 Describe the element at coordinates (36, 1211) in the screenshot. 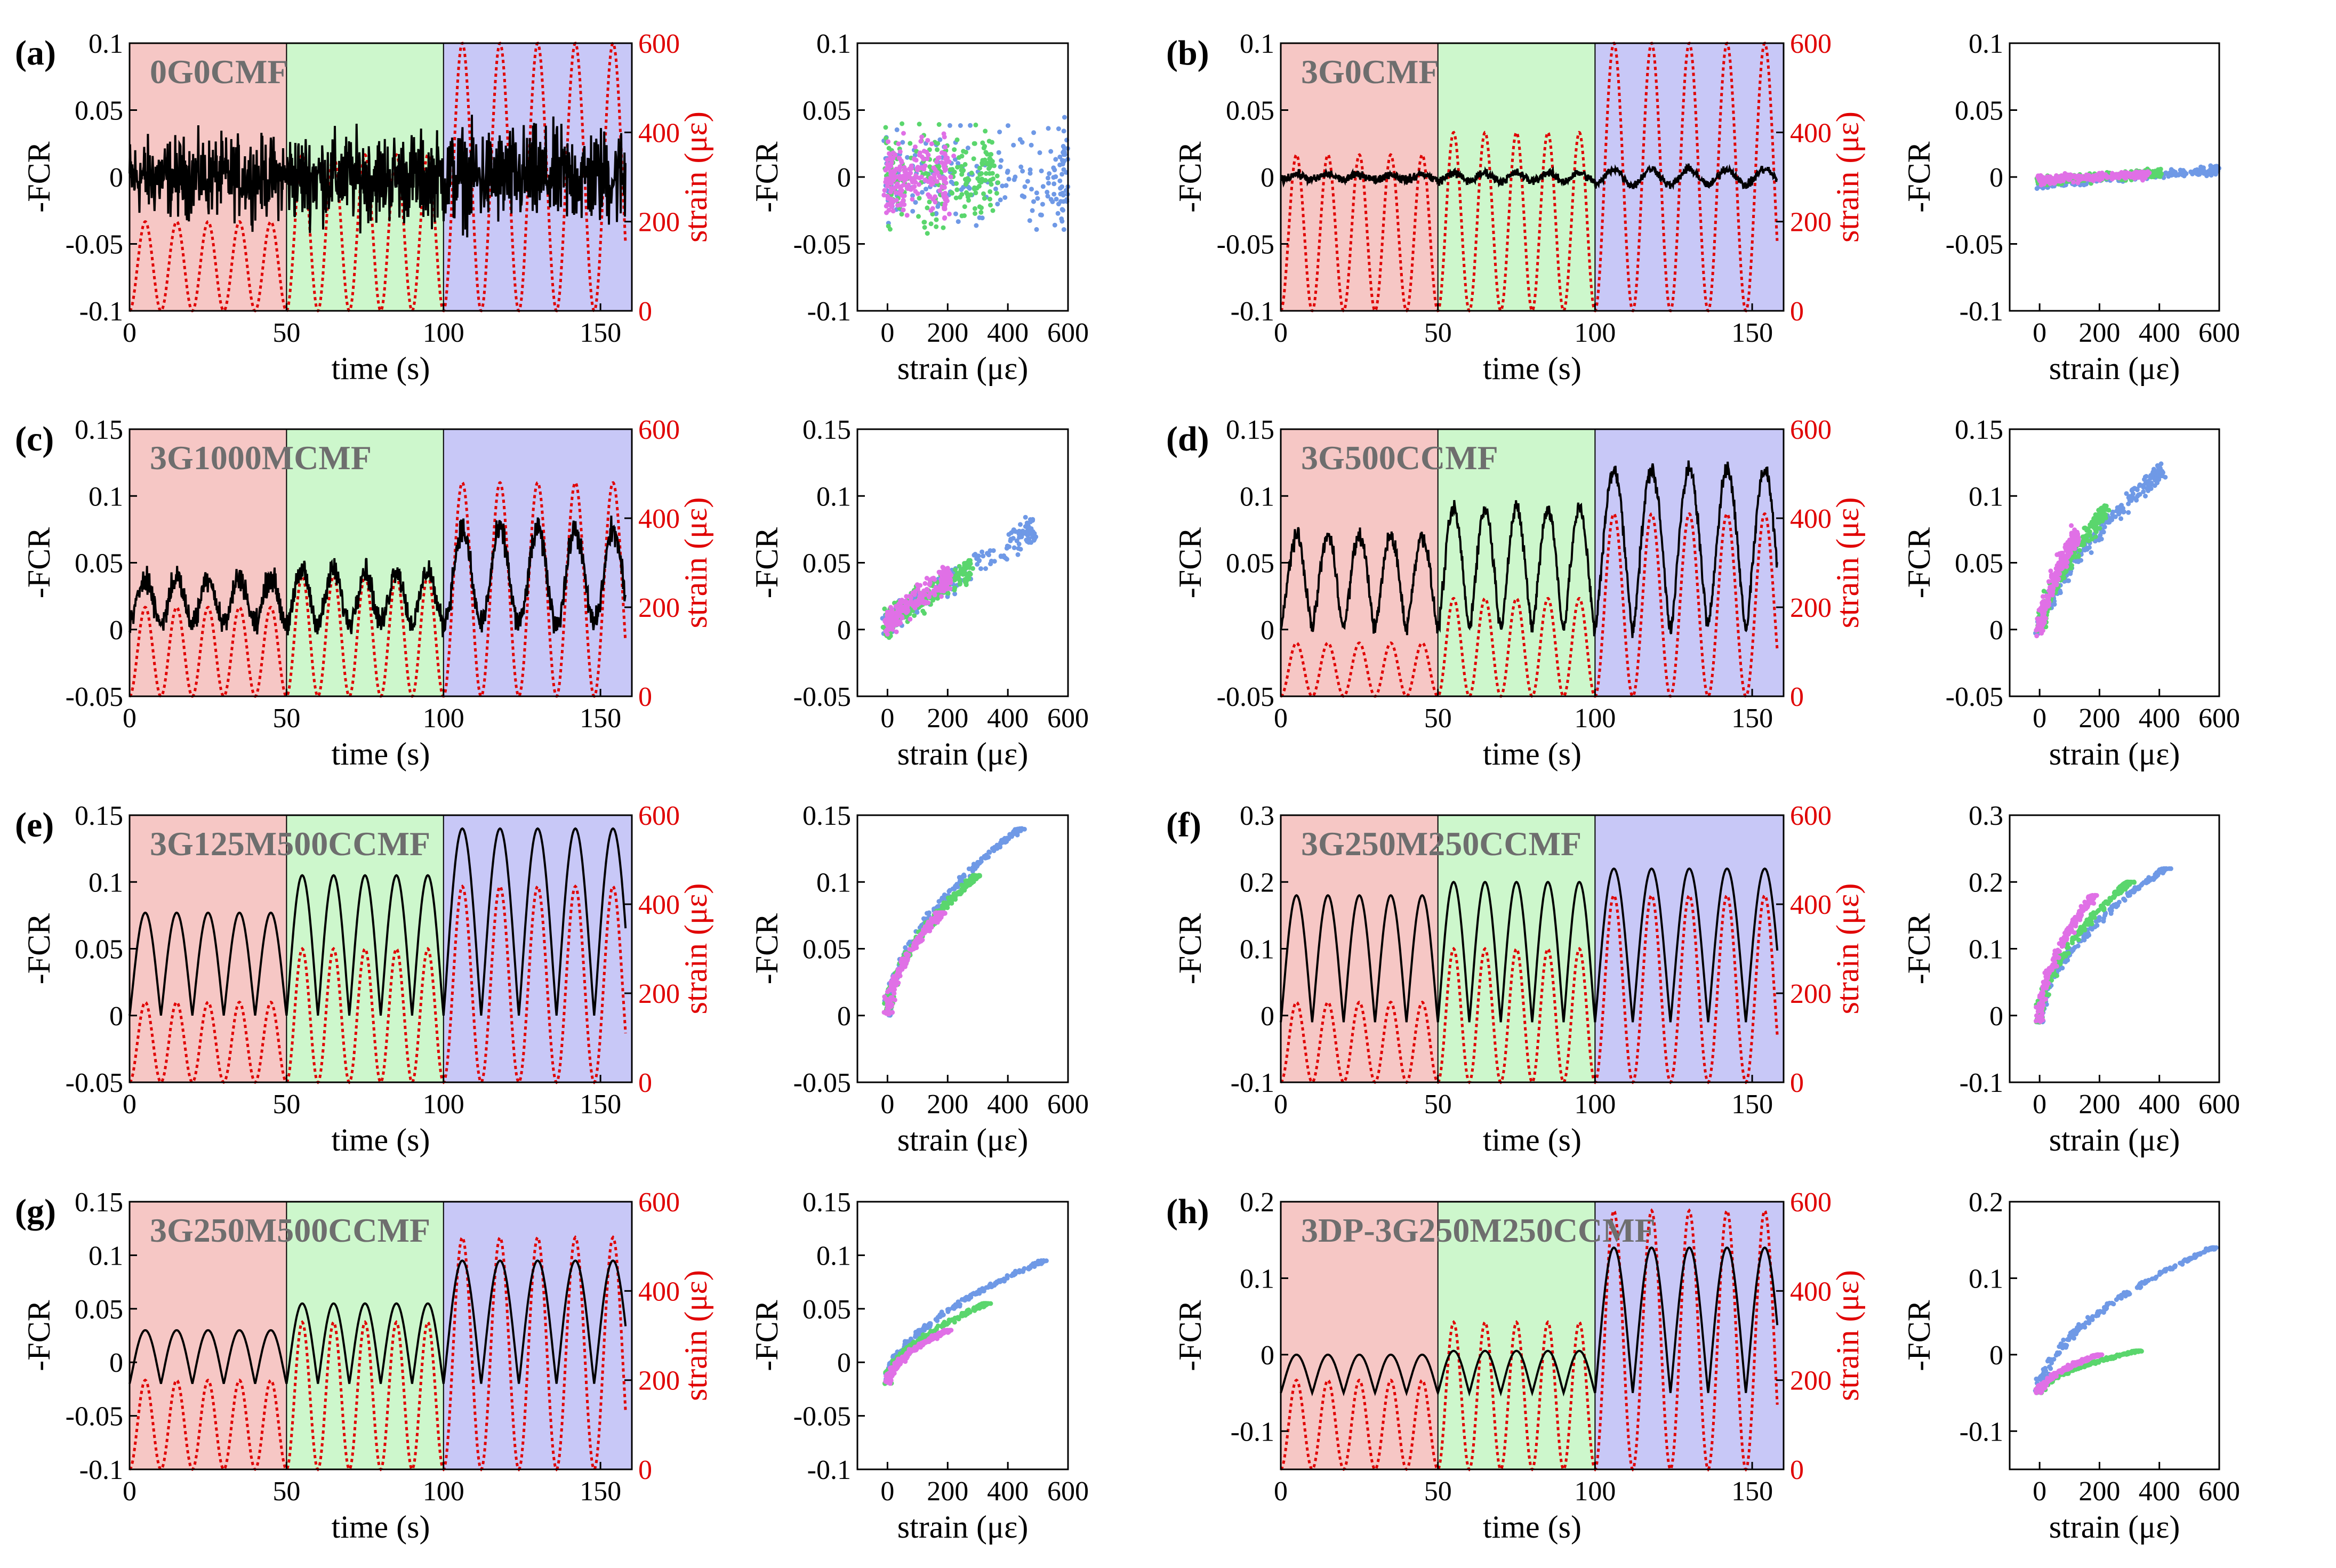

I see `panel-label: (g)` at that location.